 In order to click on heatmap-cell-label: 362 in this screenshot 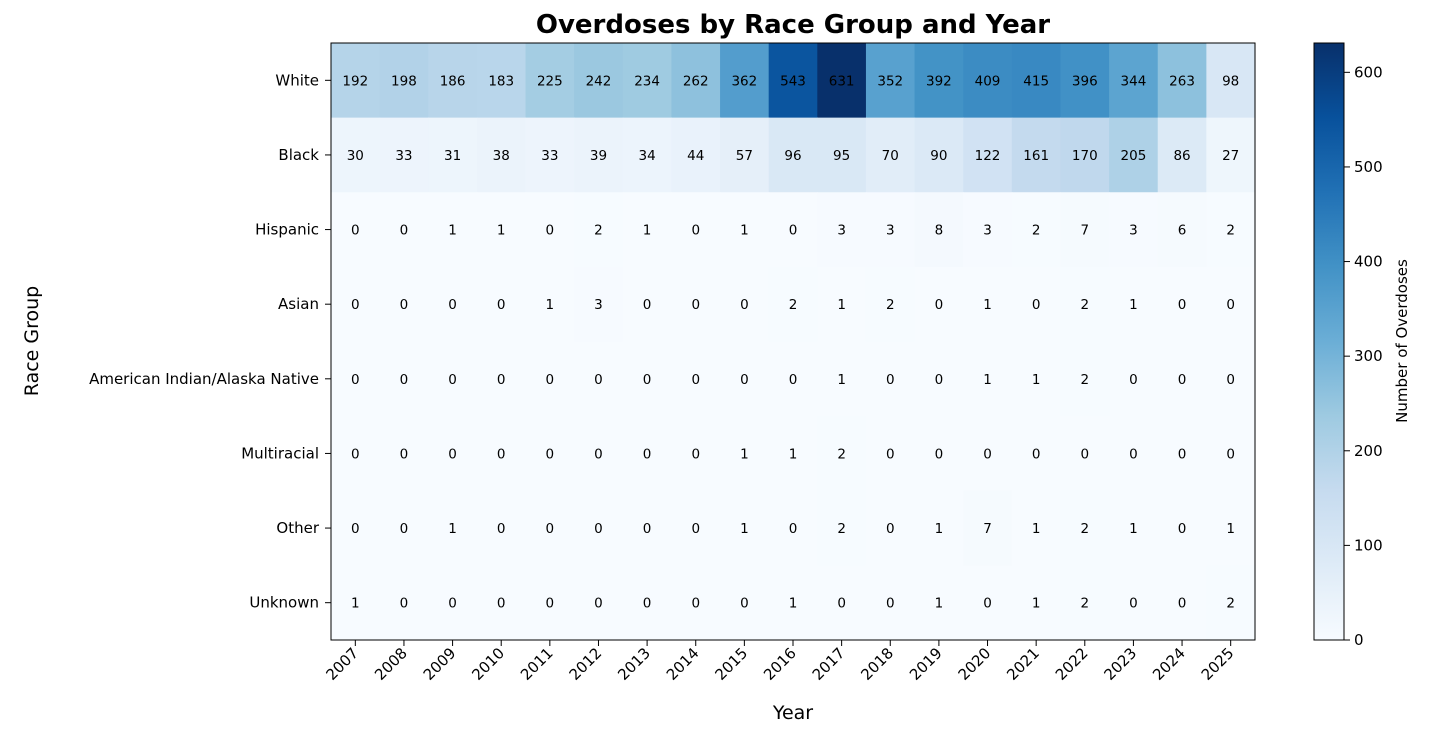, I will do `click(744, 81)`.